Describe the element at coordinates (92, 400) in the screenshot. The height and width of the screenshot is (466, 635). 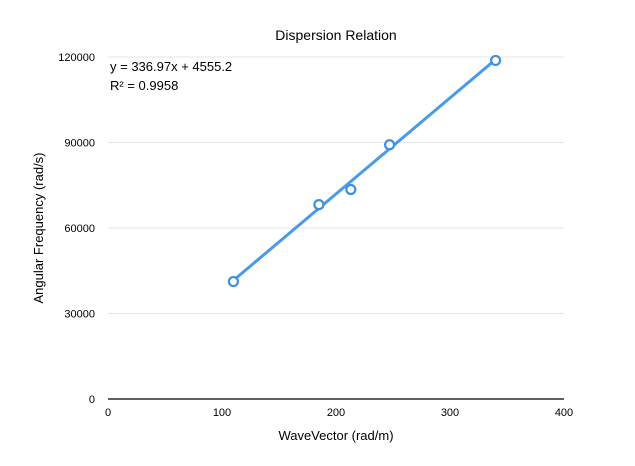
I see `y-tick-label: 0` at that location.